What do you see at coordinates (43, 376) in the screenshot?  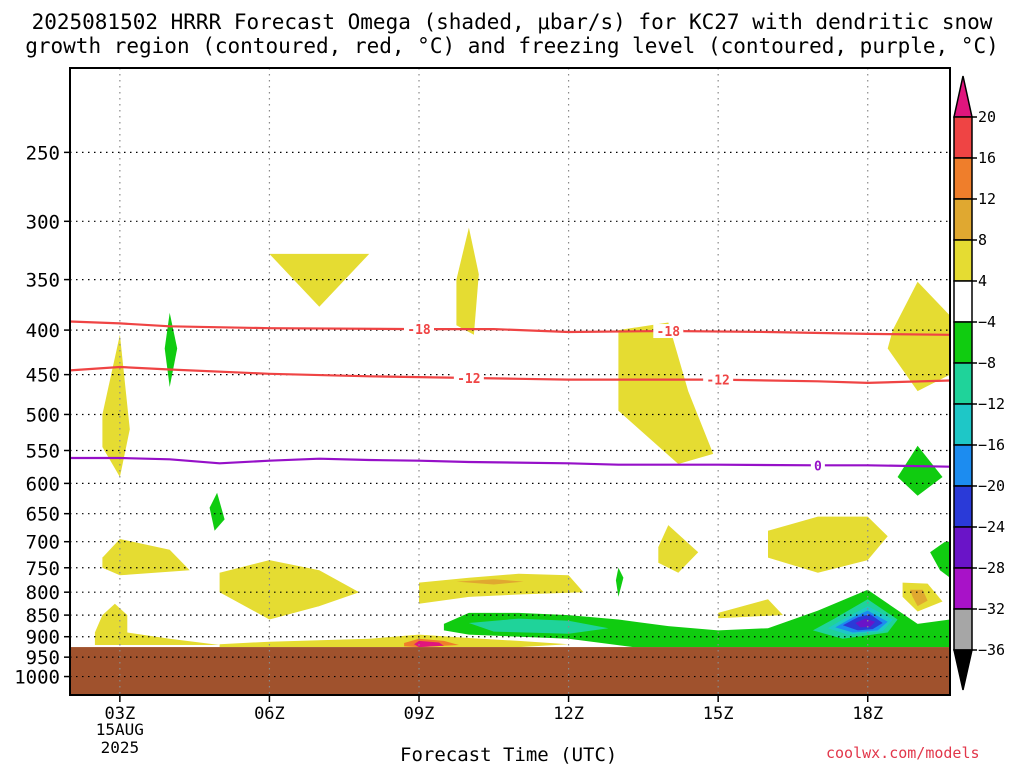 I see `y-tick-label-450: 450` at bounding box center [43, 376].